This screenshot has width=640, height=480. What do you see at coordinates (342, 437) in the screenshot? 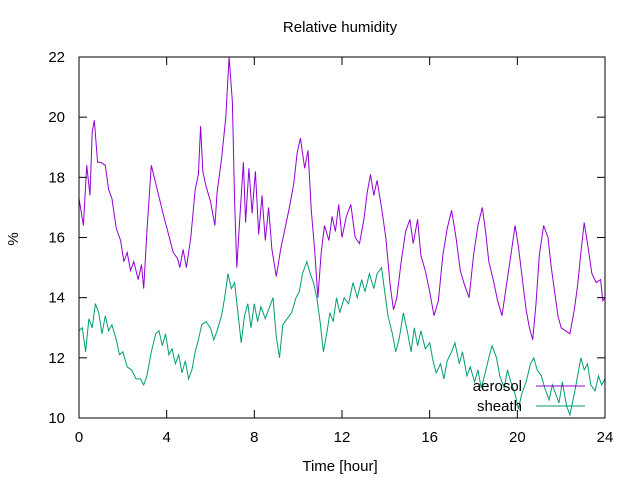
I see `x-tick-label: 12` at bounding box center [342, 437].